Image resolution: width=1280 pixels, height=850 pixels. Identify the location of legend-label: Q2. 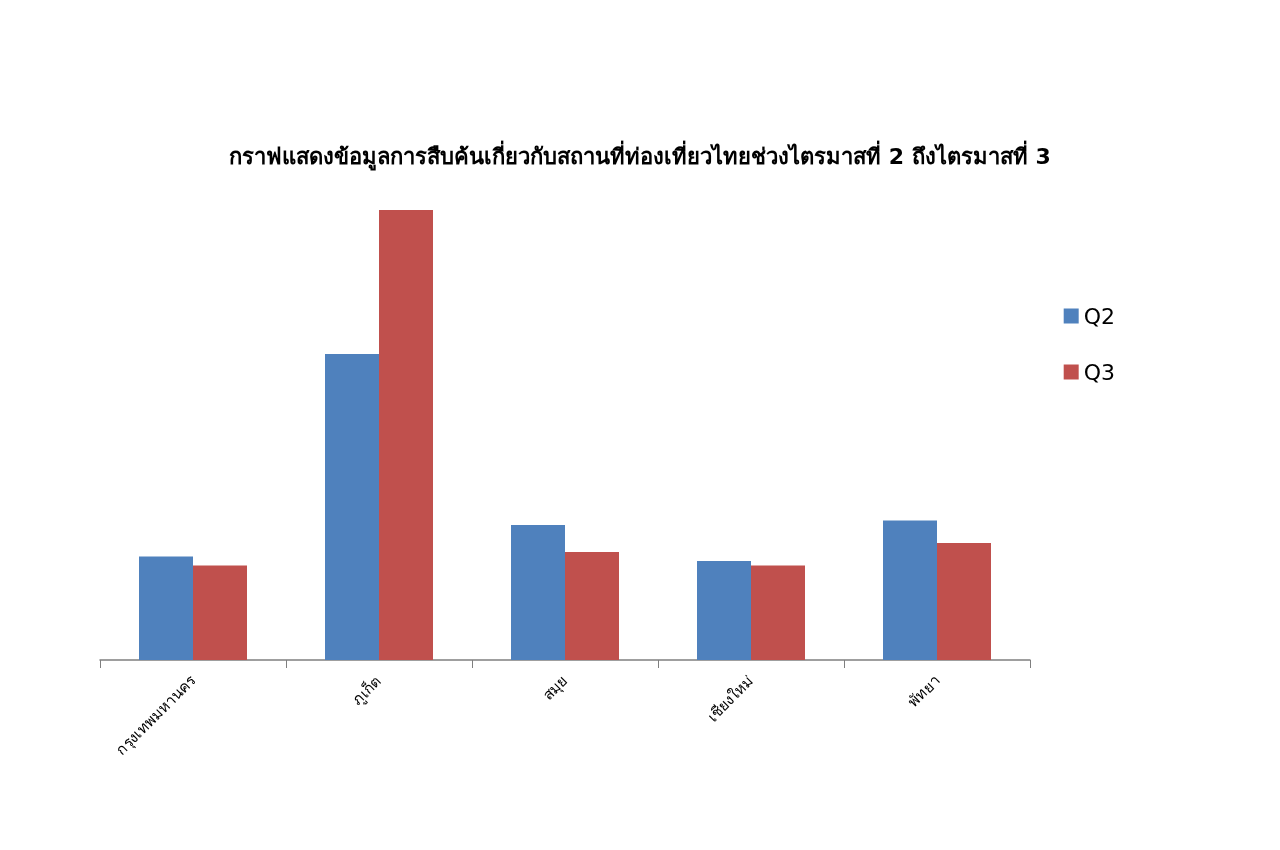
(1099, 316).